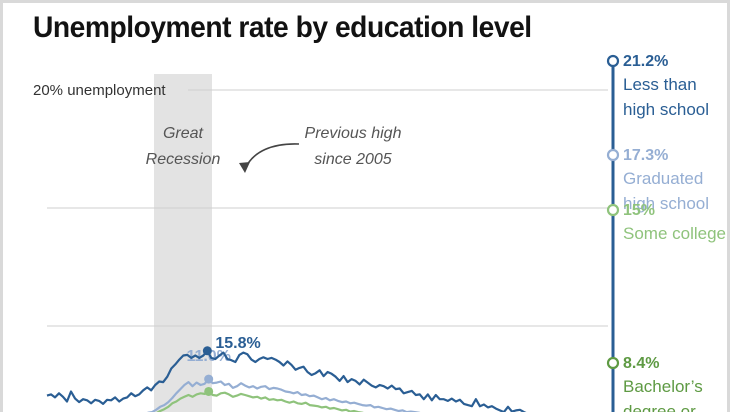 The image size is (736, 414). I want to click on endpoint-name-3: Bachelor’s, so click(663, 386).